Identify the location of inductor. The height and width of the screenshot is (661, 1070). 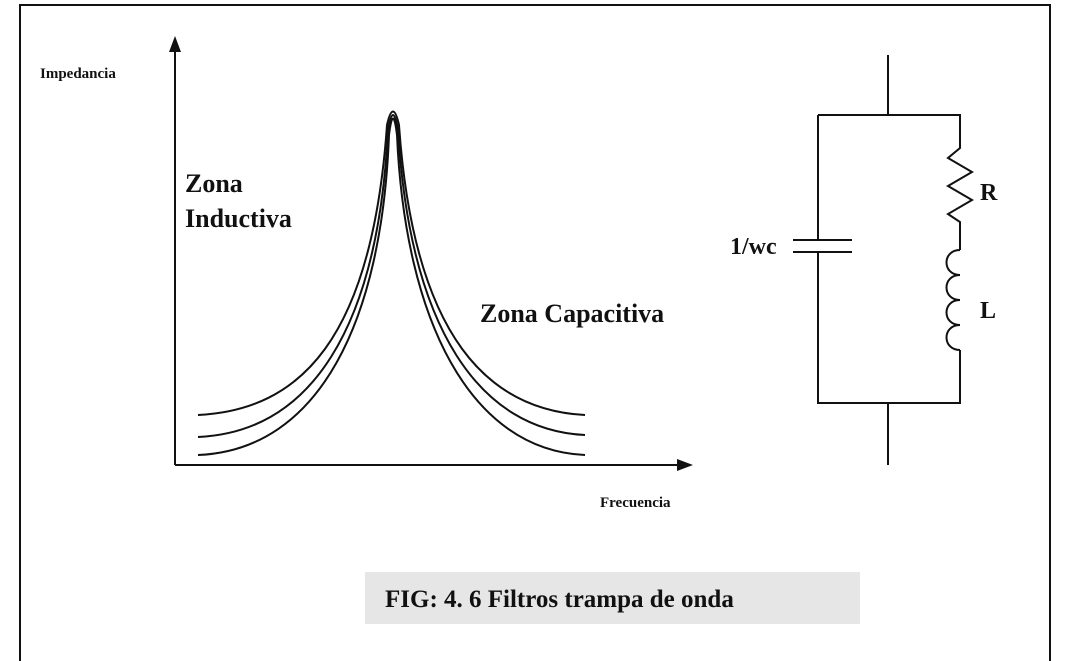
(953, 300).